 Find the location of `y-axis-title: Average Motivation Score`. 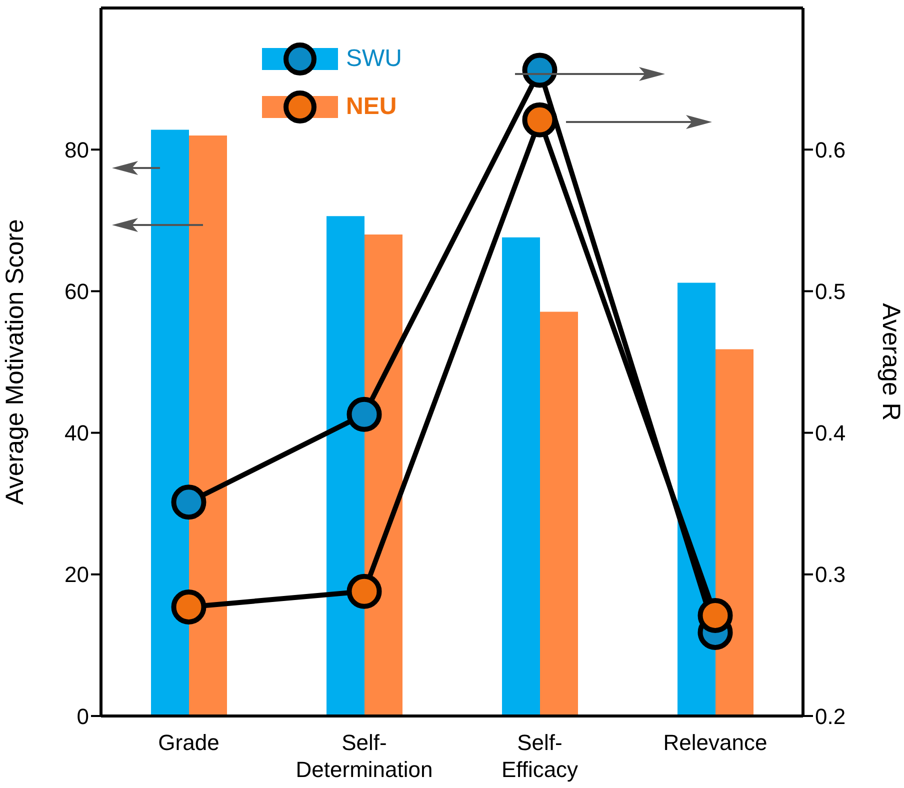

y-axis-title: Average Motivation Score is located at coordinates (14, 362).